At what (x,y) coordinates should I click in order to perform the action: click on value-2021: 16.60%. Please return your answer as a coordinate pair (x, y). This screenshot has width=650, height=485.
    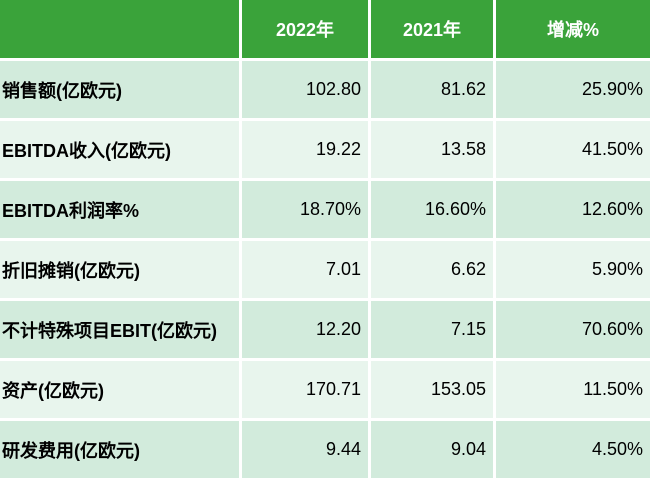
    Looking at the image, I should click on (432, 209).